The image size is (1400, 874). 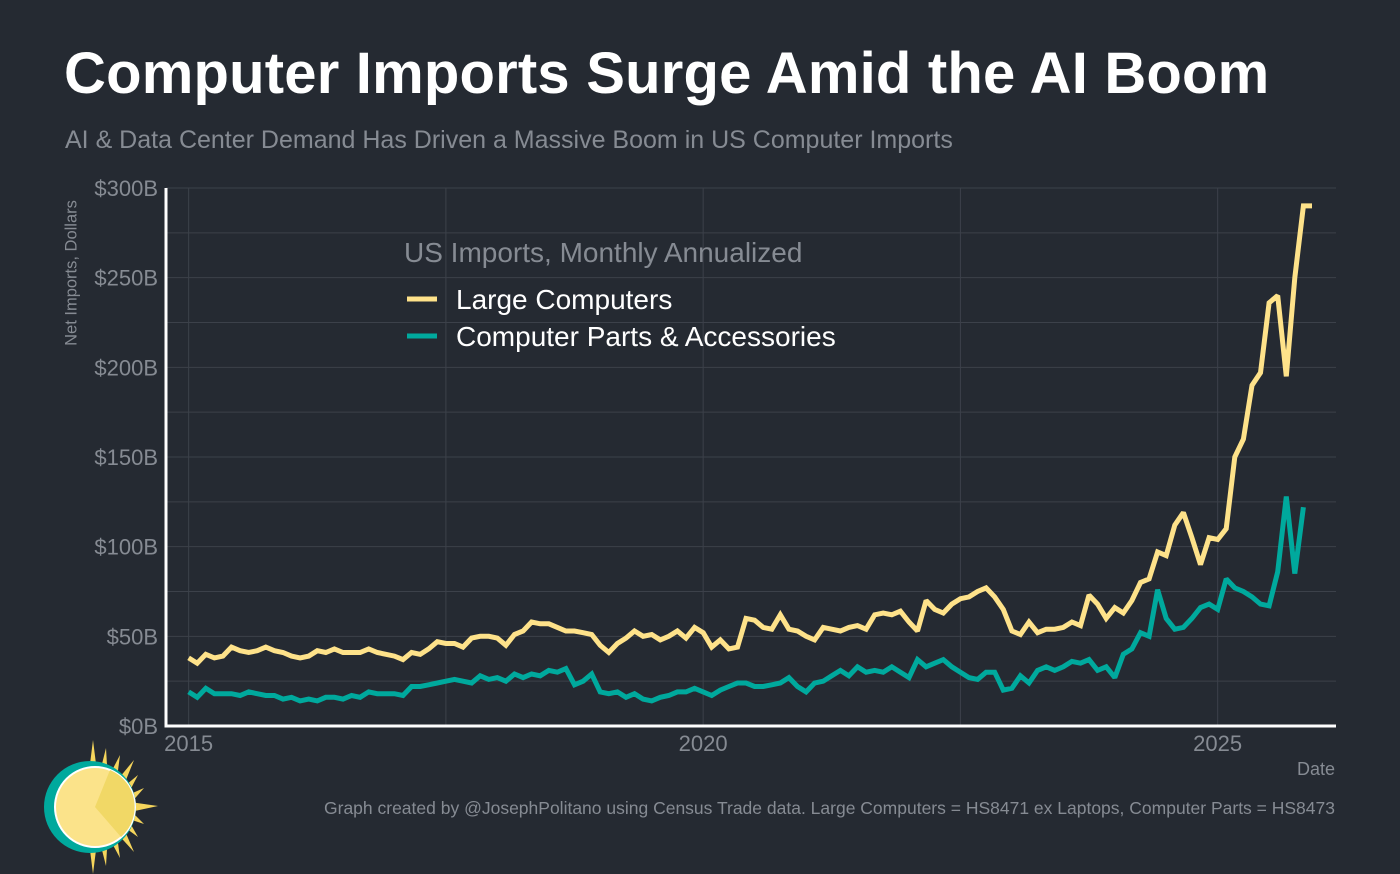 I want to click on legend-title: US Imports, Monthly Annualized, so click(x=603, y=252).